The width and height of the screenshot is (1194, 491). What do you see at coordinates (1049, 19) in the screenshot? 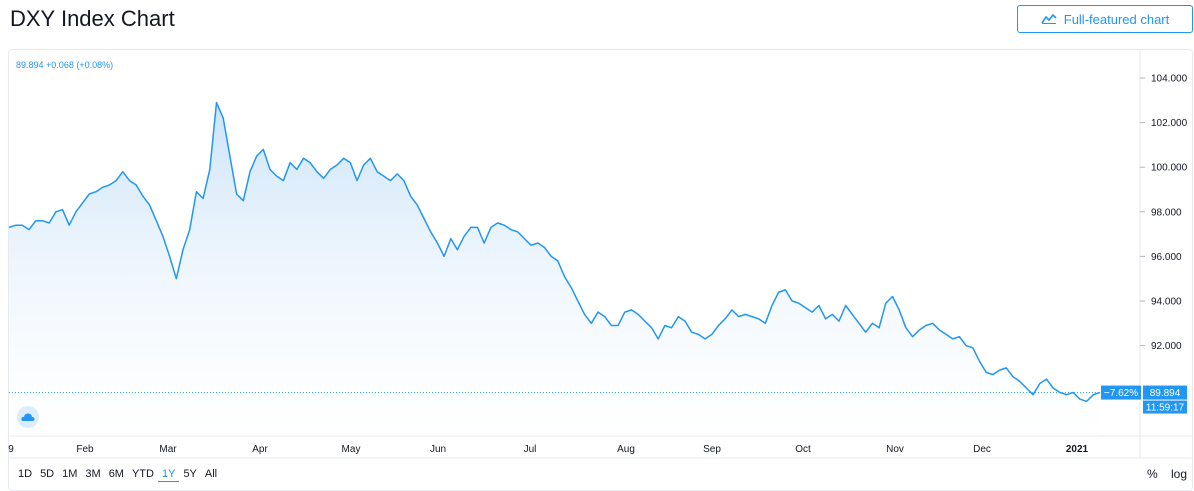
I see `chart-icon` at bounding box center [1049, 19].